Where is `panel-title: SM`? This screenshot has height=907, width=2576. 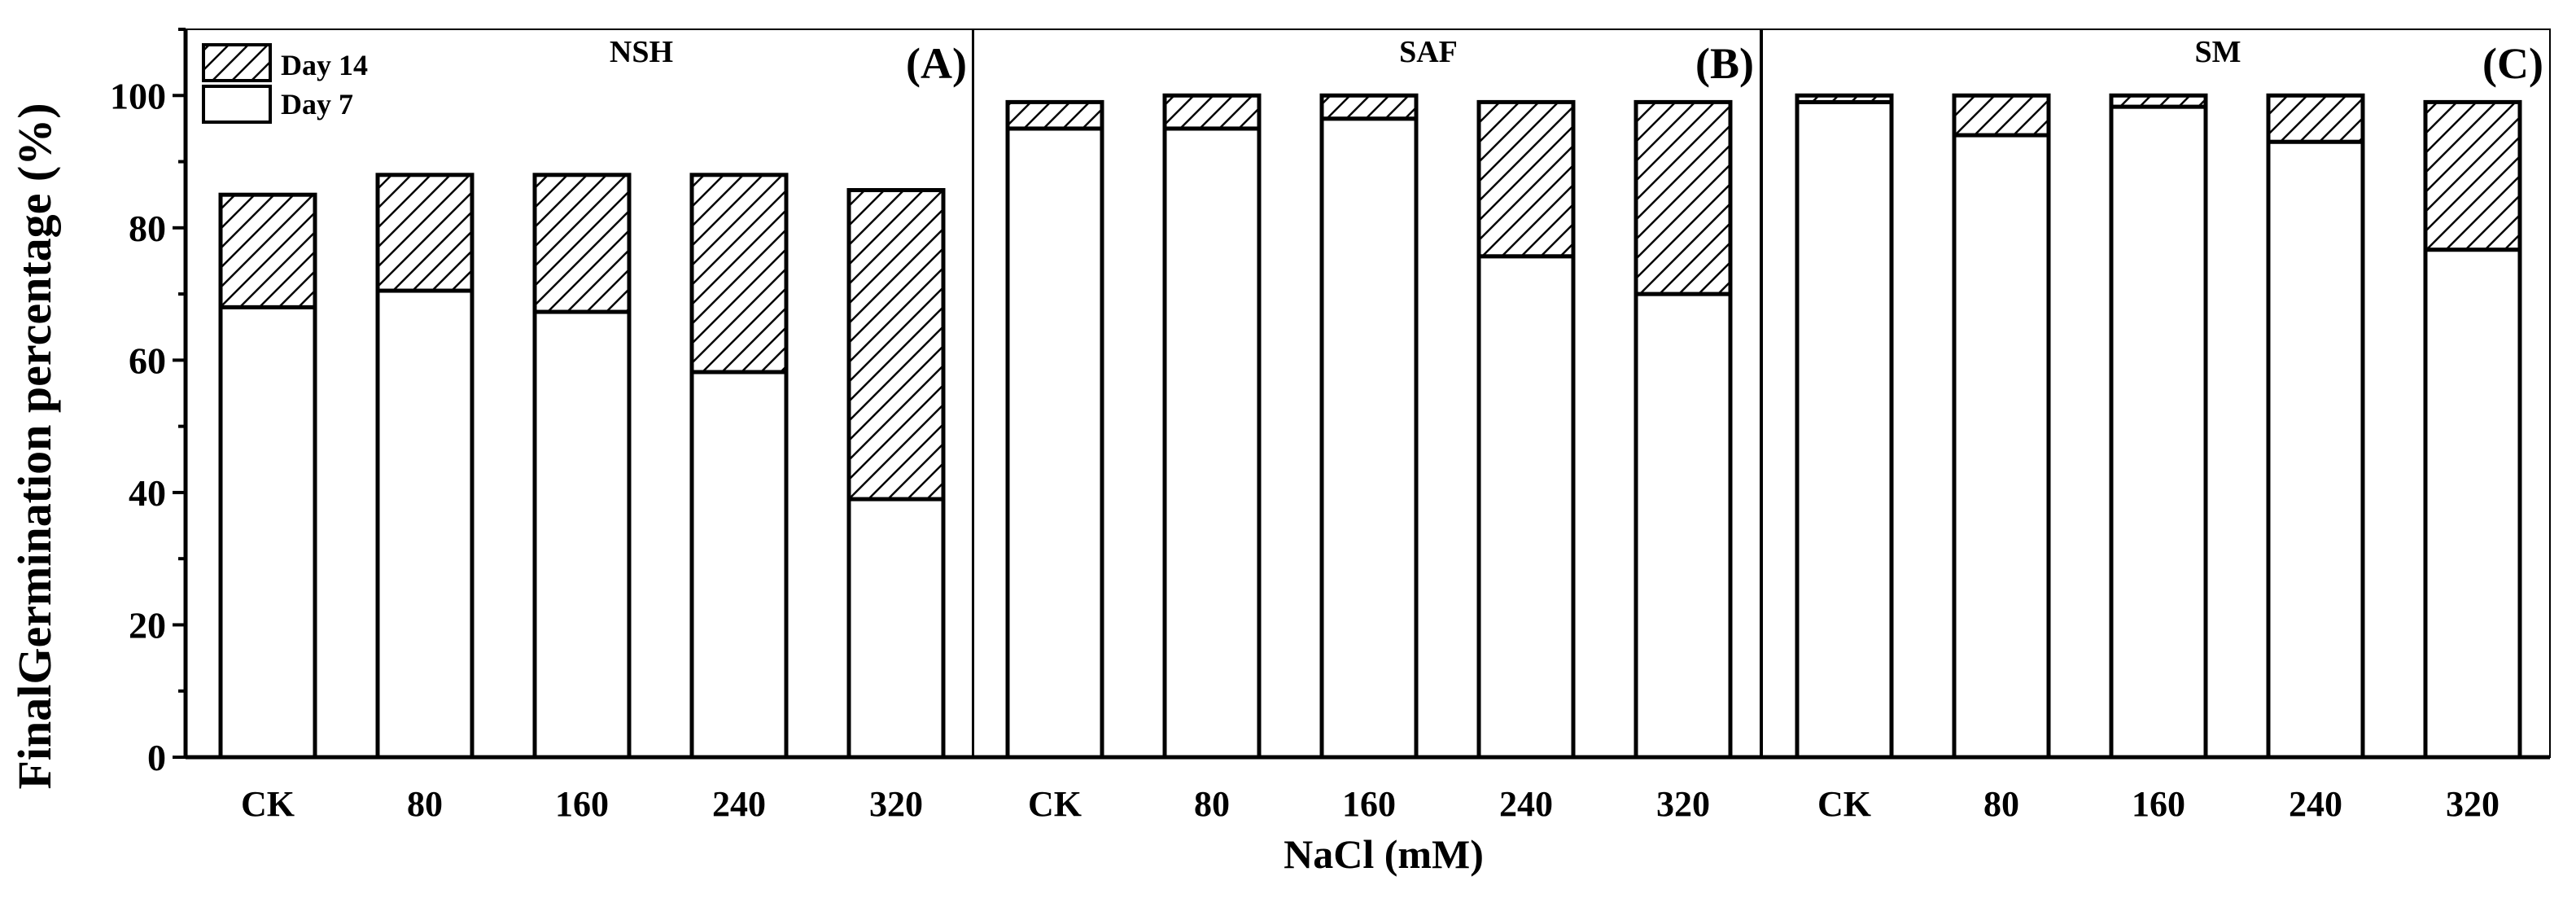
panel-title: SM is located at coordinates (2218, 52).